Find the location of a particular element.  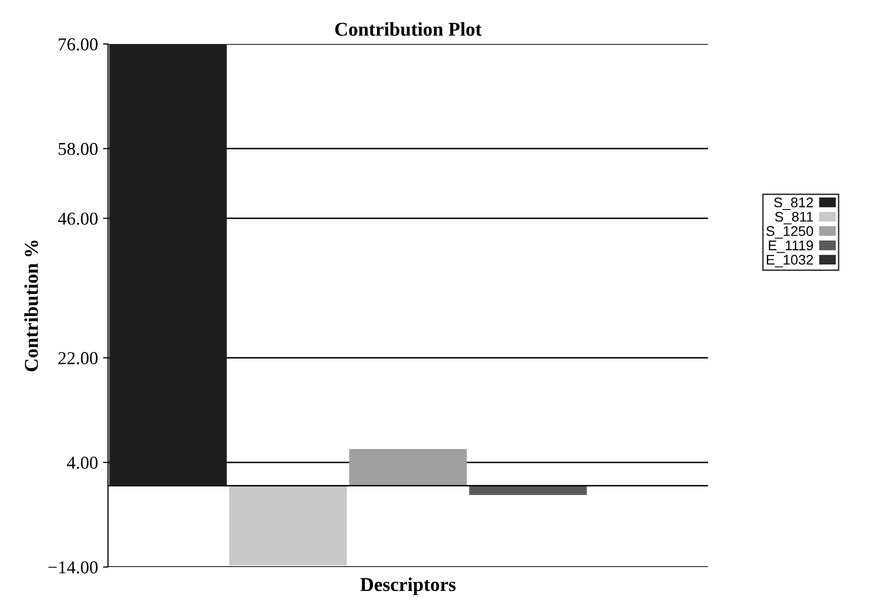

y-tick-label: 46.00 is located at coordinates (78, 218).